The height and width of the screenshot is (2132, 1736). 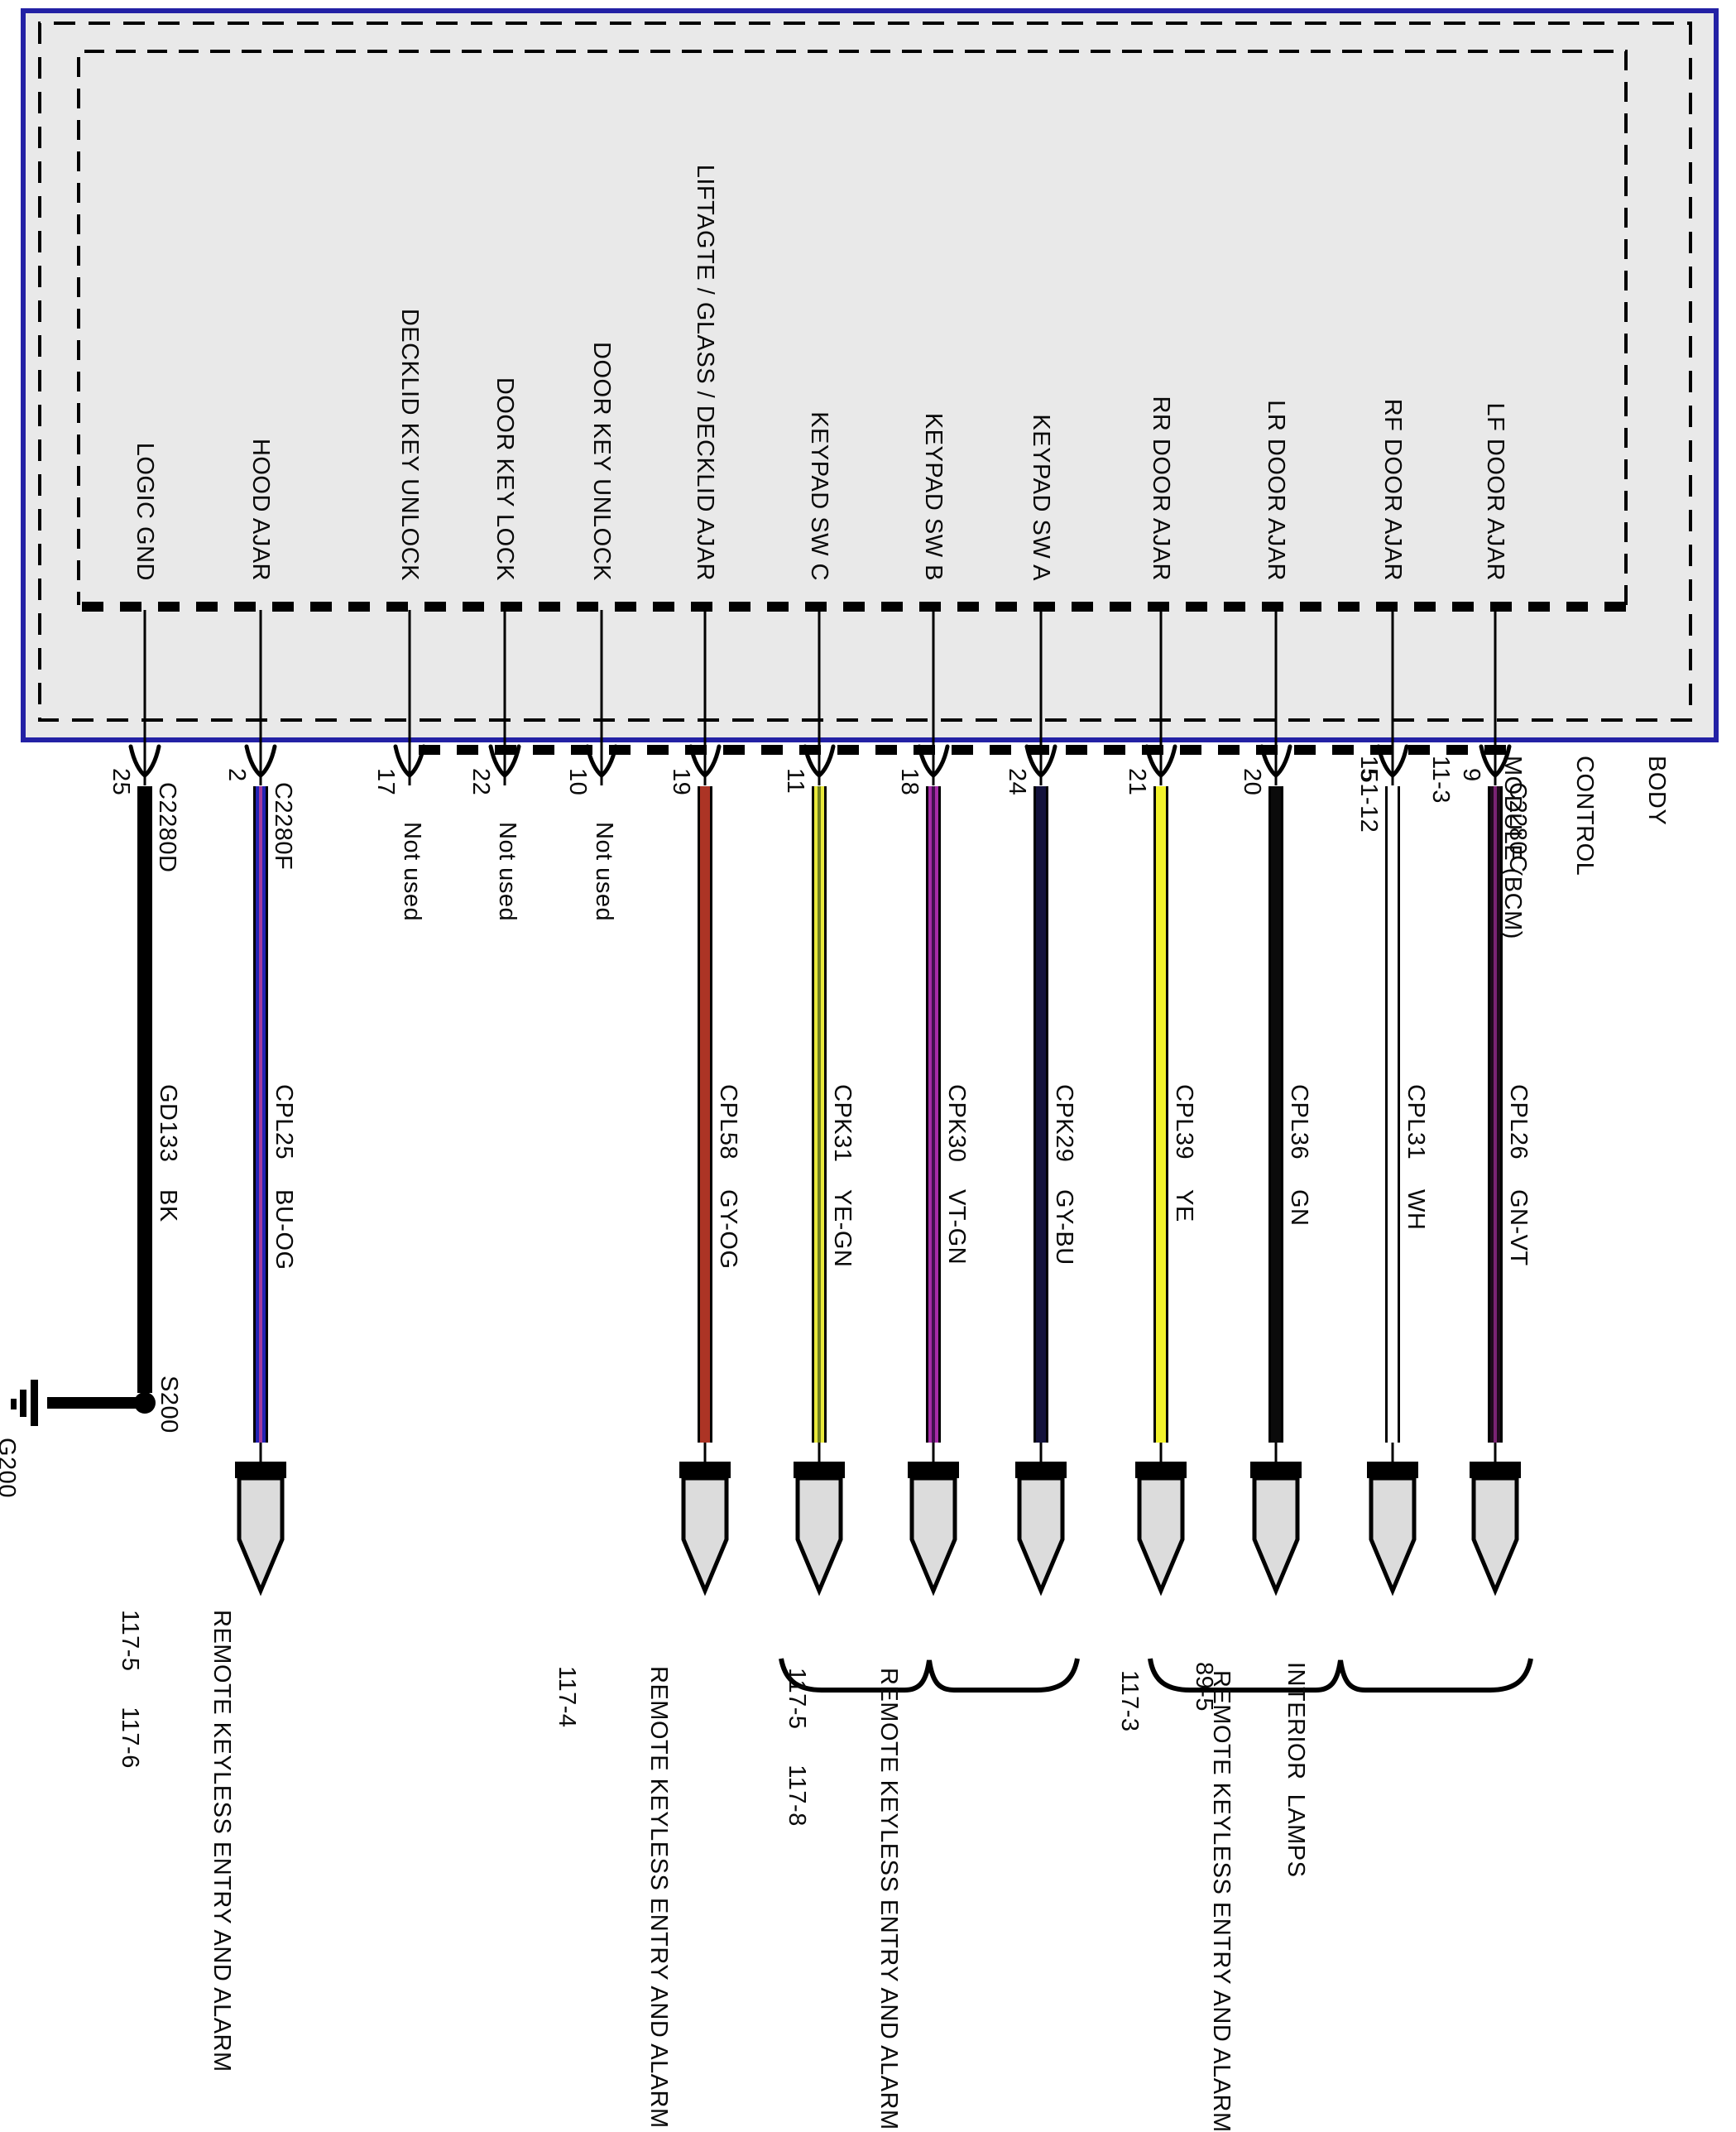 I want to click on color-code-label: WH, so click(x=1416, y=1210).